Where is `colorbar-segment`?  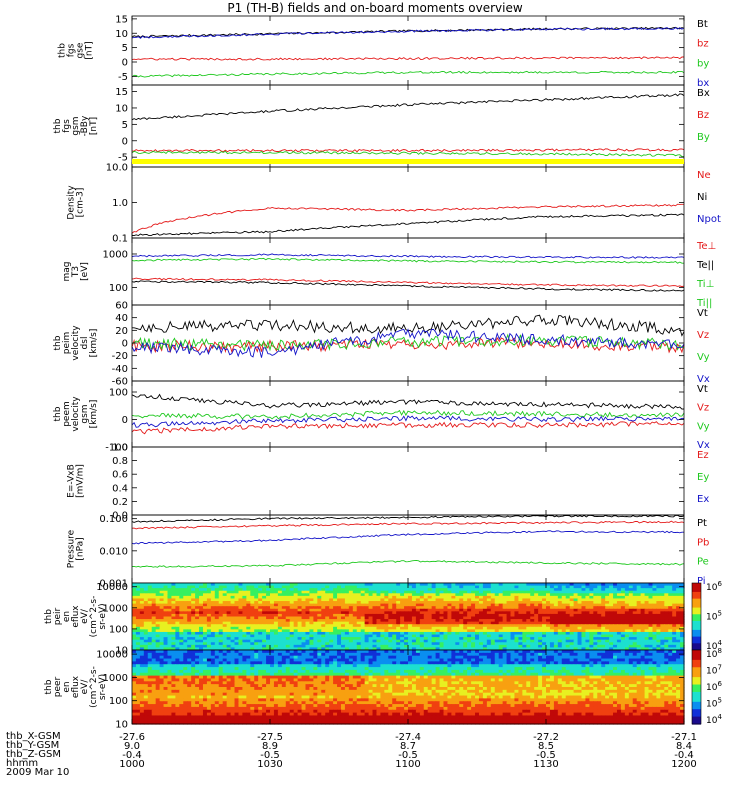
colorbar-segment is located at coordinates (696, 629).